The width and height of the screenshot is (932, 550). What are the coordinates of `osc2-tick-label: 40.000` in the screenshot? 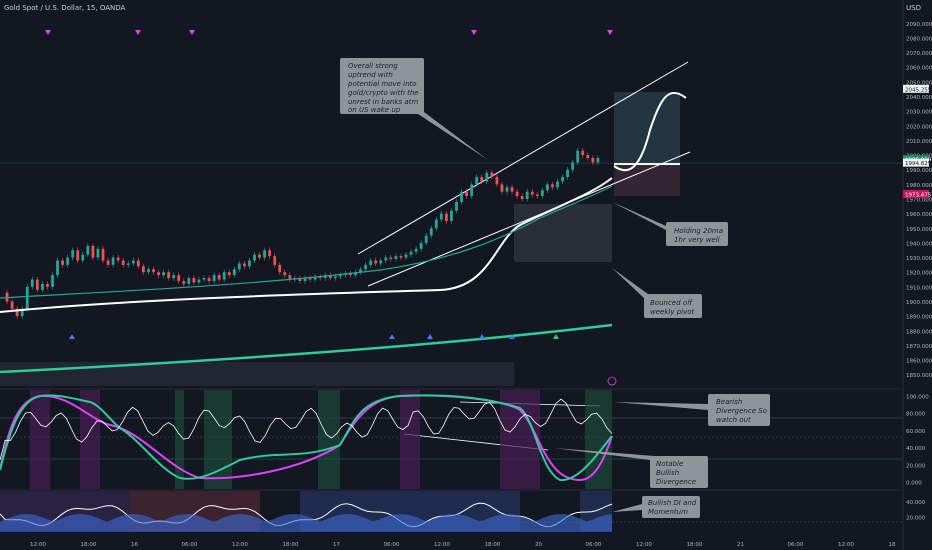 It's located at (916, 503).